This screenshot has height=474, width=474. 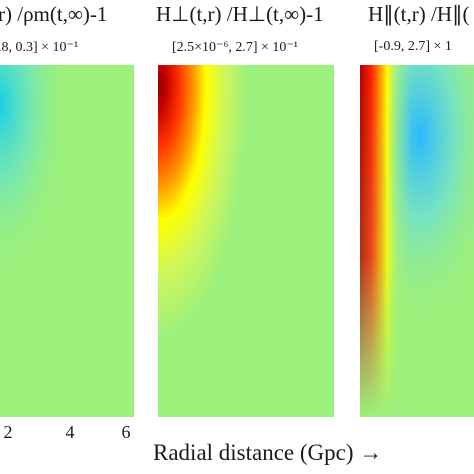 I want to click on xtick-label: 2, so click(x=8, y=432).